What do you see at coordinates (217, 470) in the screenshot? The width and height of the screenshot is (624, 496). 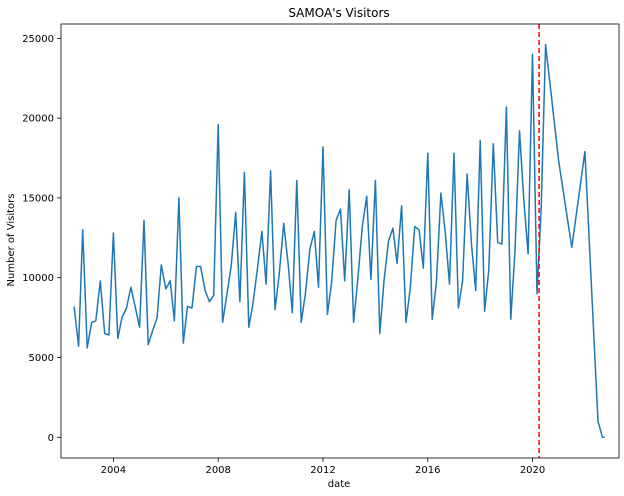 I see `x-tick-label: 2008` at bounding box center [217, 470].